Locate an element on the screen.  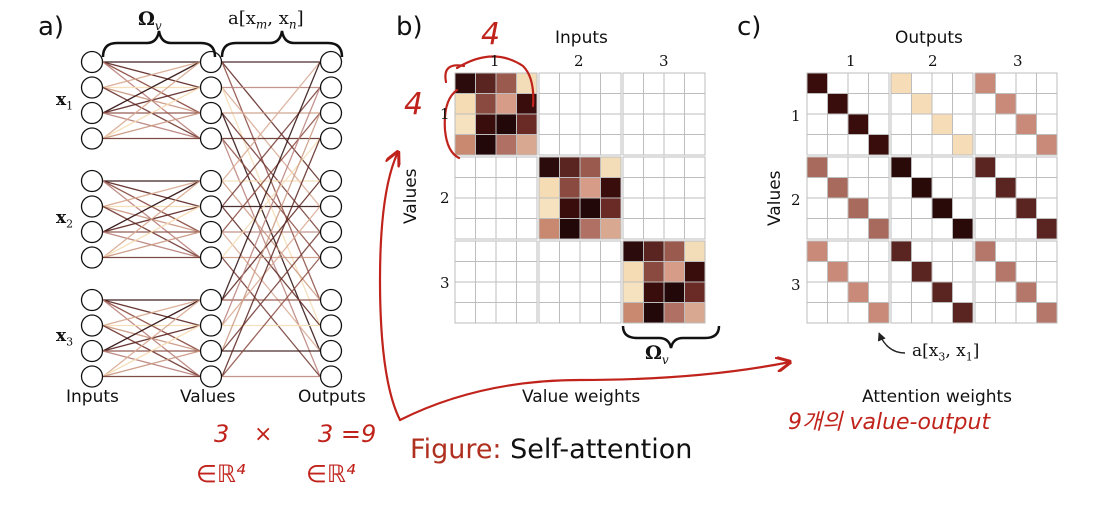
c-top-number-2: 2 is located at coordinates (933, 61).